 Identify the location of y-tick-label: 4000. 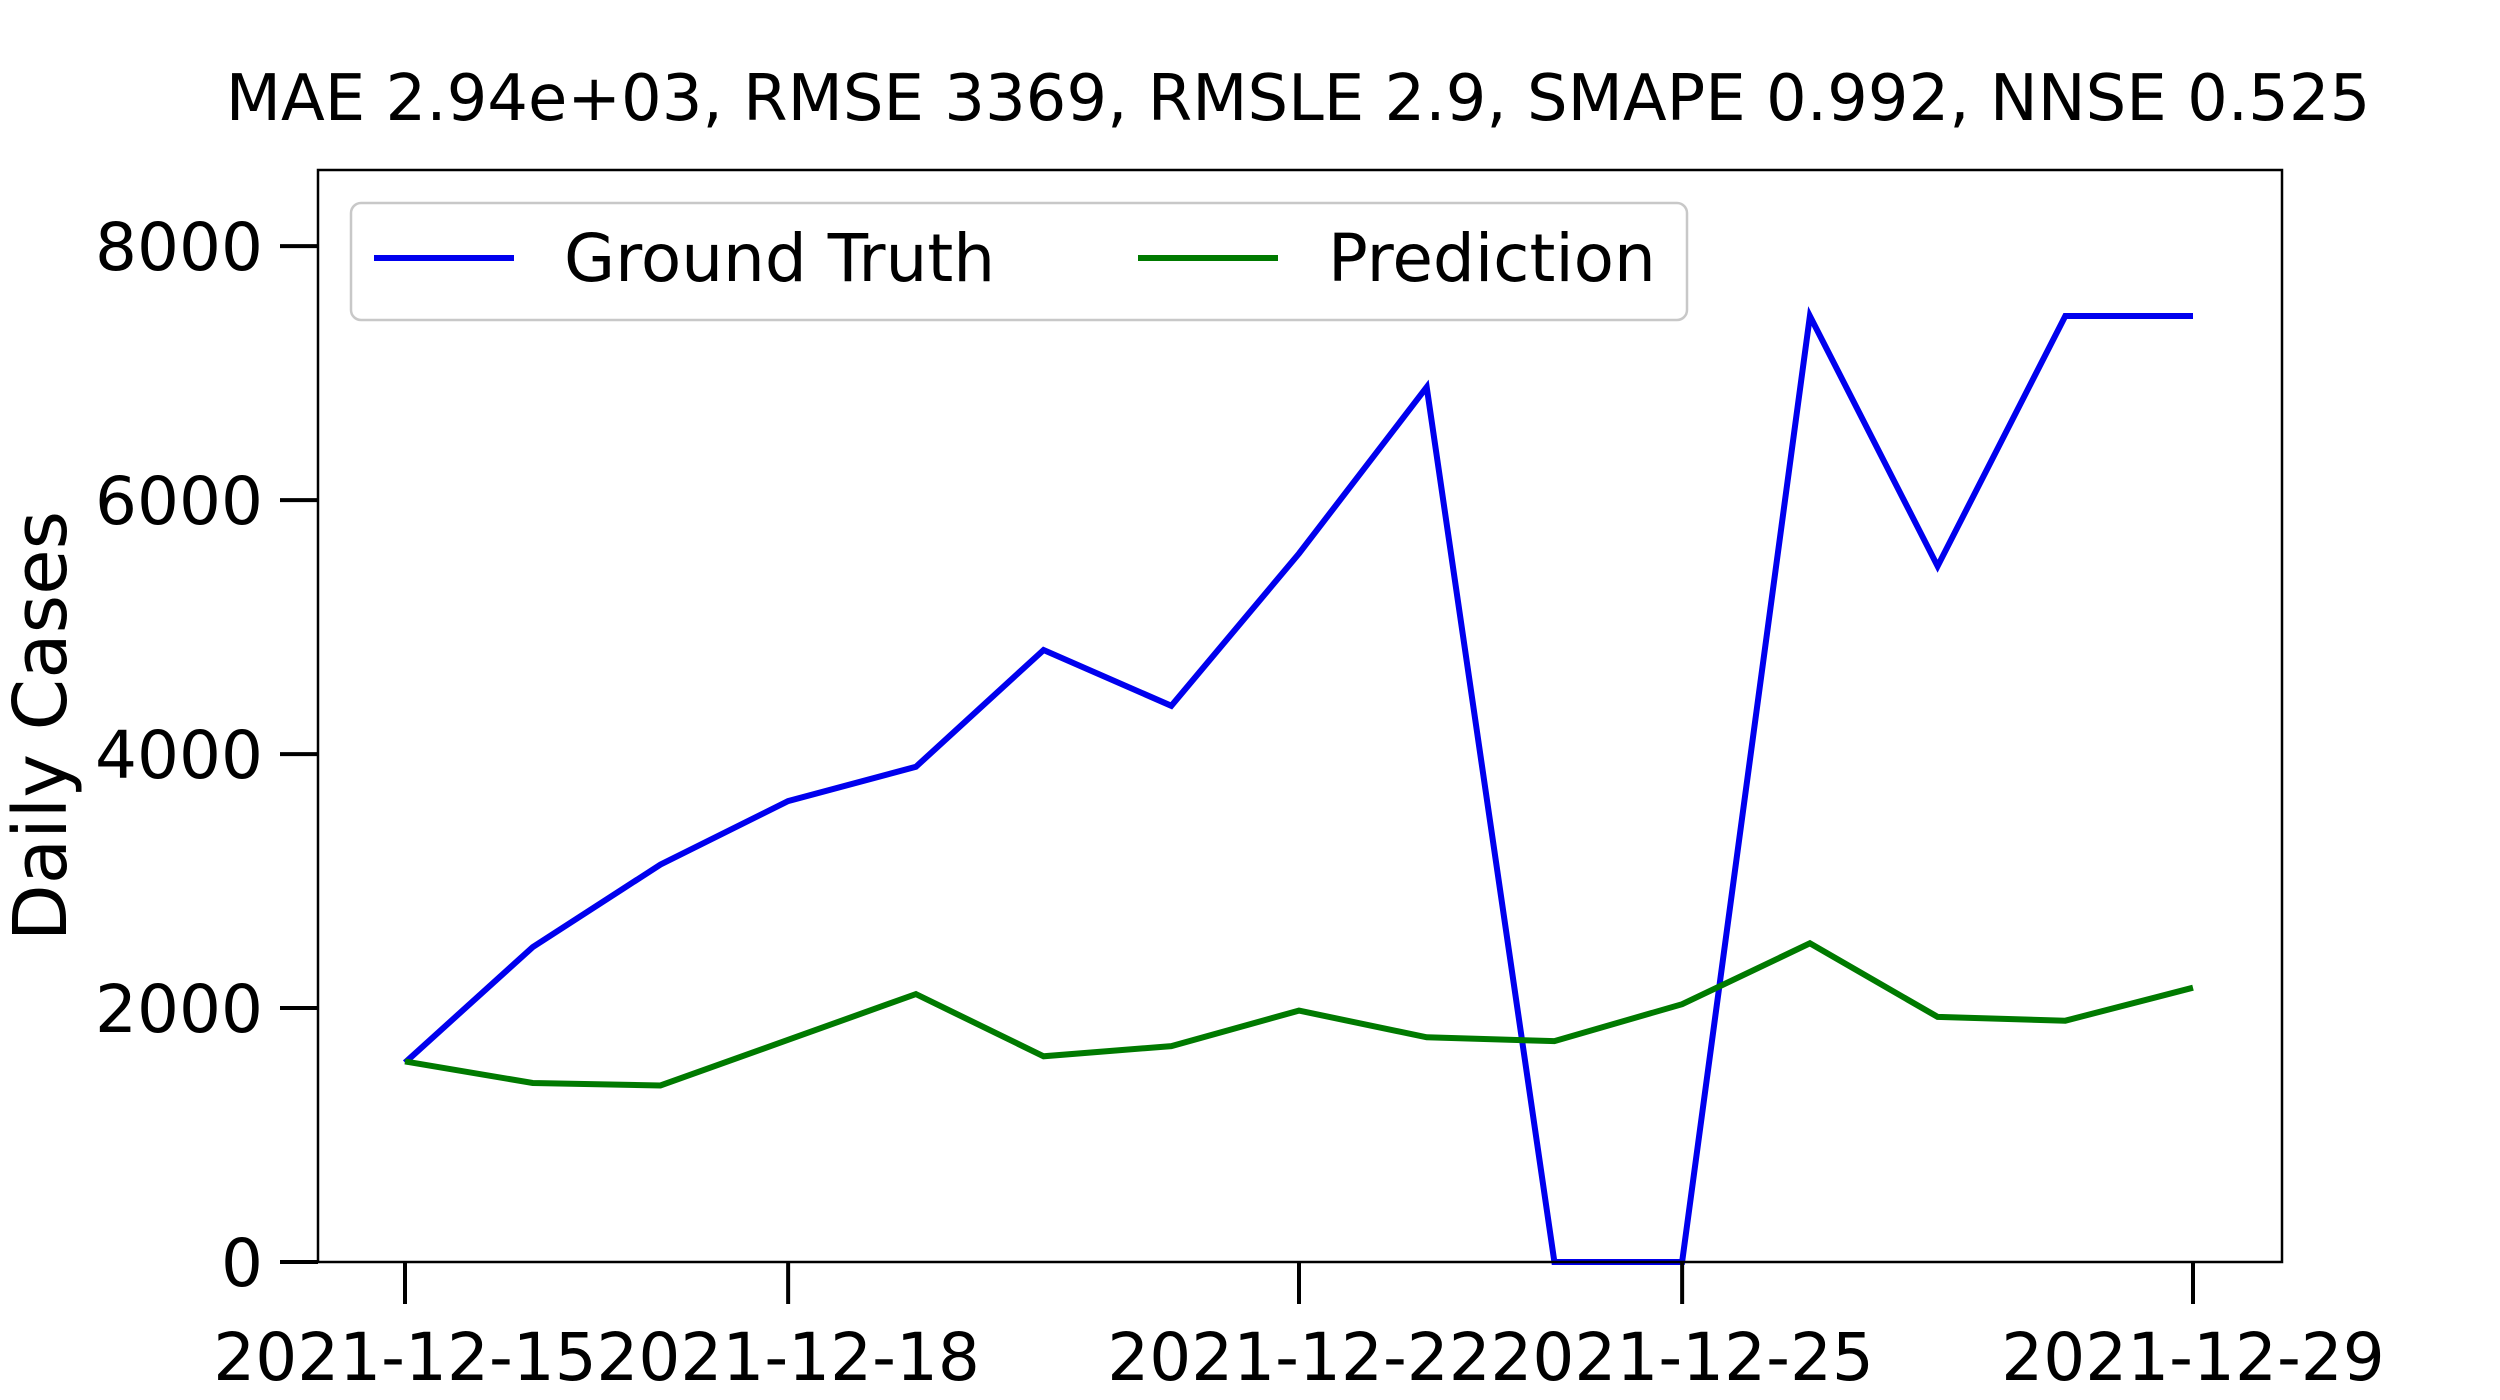
(179, 755).